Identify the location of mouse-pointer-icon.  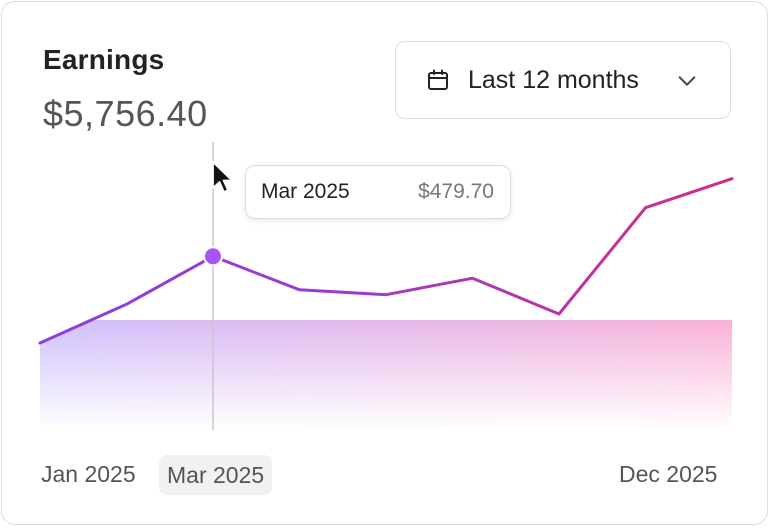
(222, 177).